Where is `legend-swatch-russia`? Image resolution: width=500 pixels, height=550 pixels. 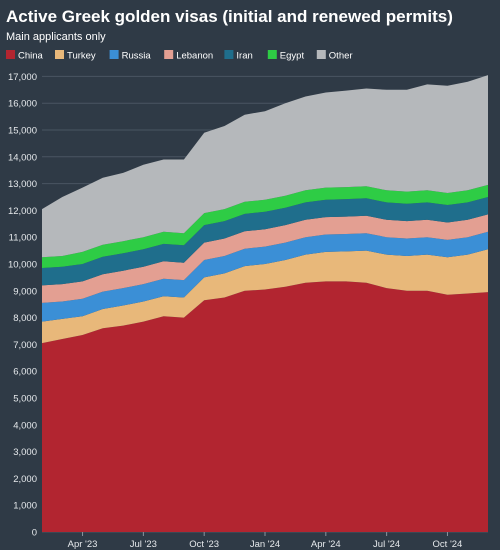 legend-swatch-russia is located at coordinates (114, 54).